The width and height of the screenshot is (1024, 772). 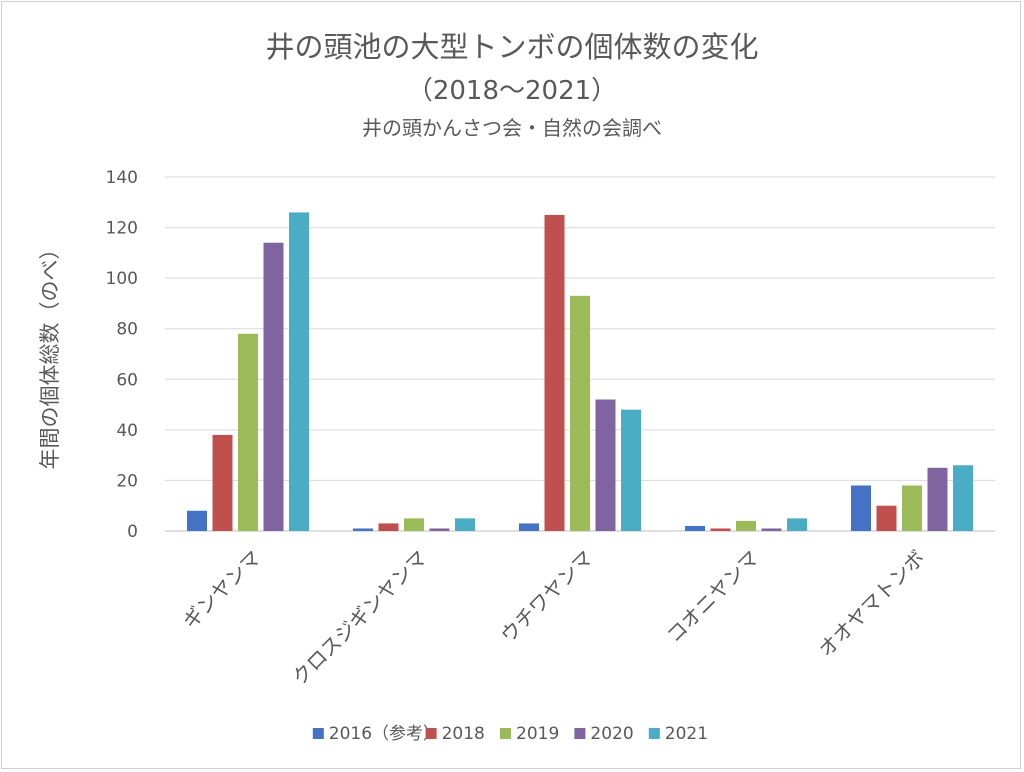 What do you see at coordinates (222, 590) in the screenshot?
I see `x-category-label: ギンヤンマ` at bounding box center [222, 590].